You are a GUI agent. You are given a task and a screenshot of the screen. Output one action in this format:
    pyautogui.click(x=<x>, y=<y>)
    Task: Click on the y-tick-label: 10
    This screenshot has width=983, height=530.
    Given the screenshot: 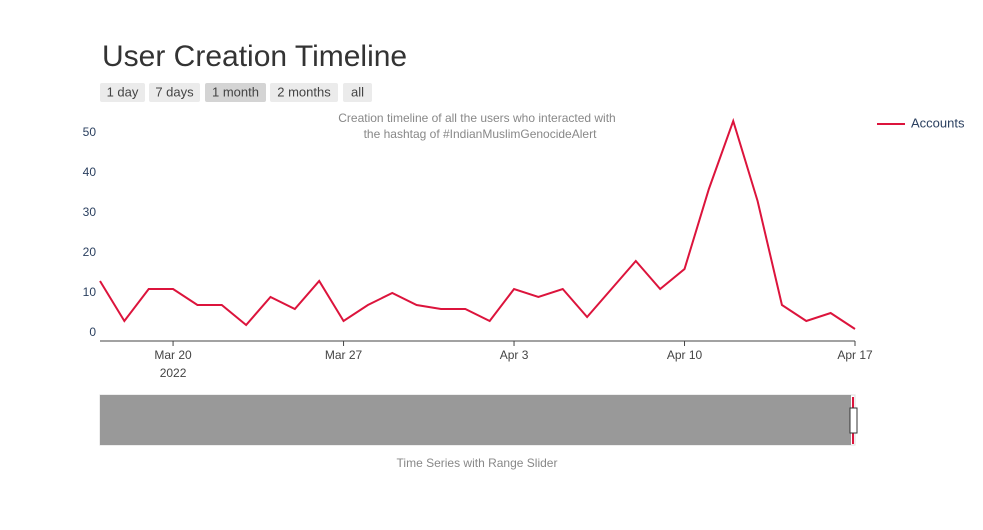 What is the action you would take?
    pyautogui.click(x=90, y=292)
    